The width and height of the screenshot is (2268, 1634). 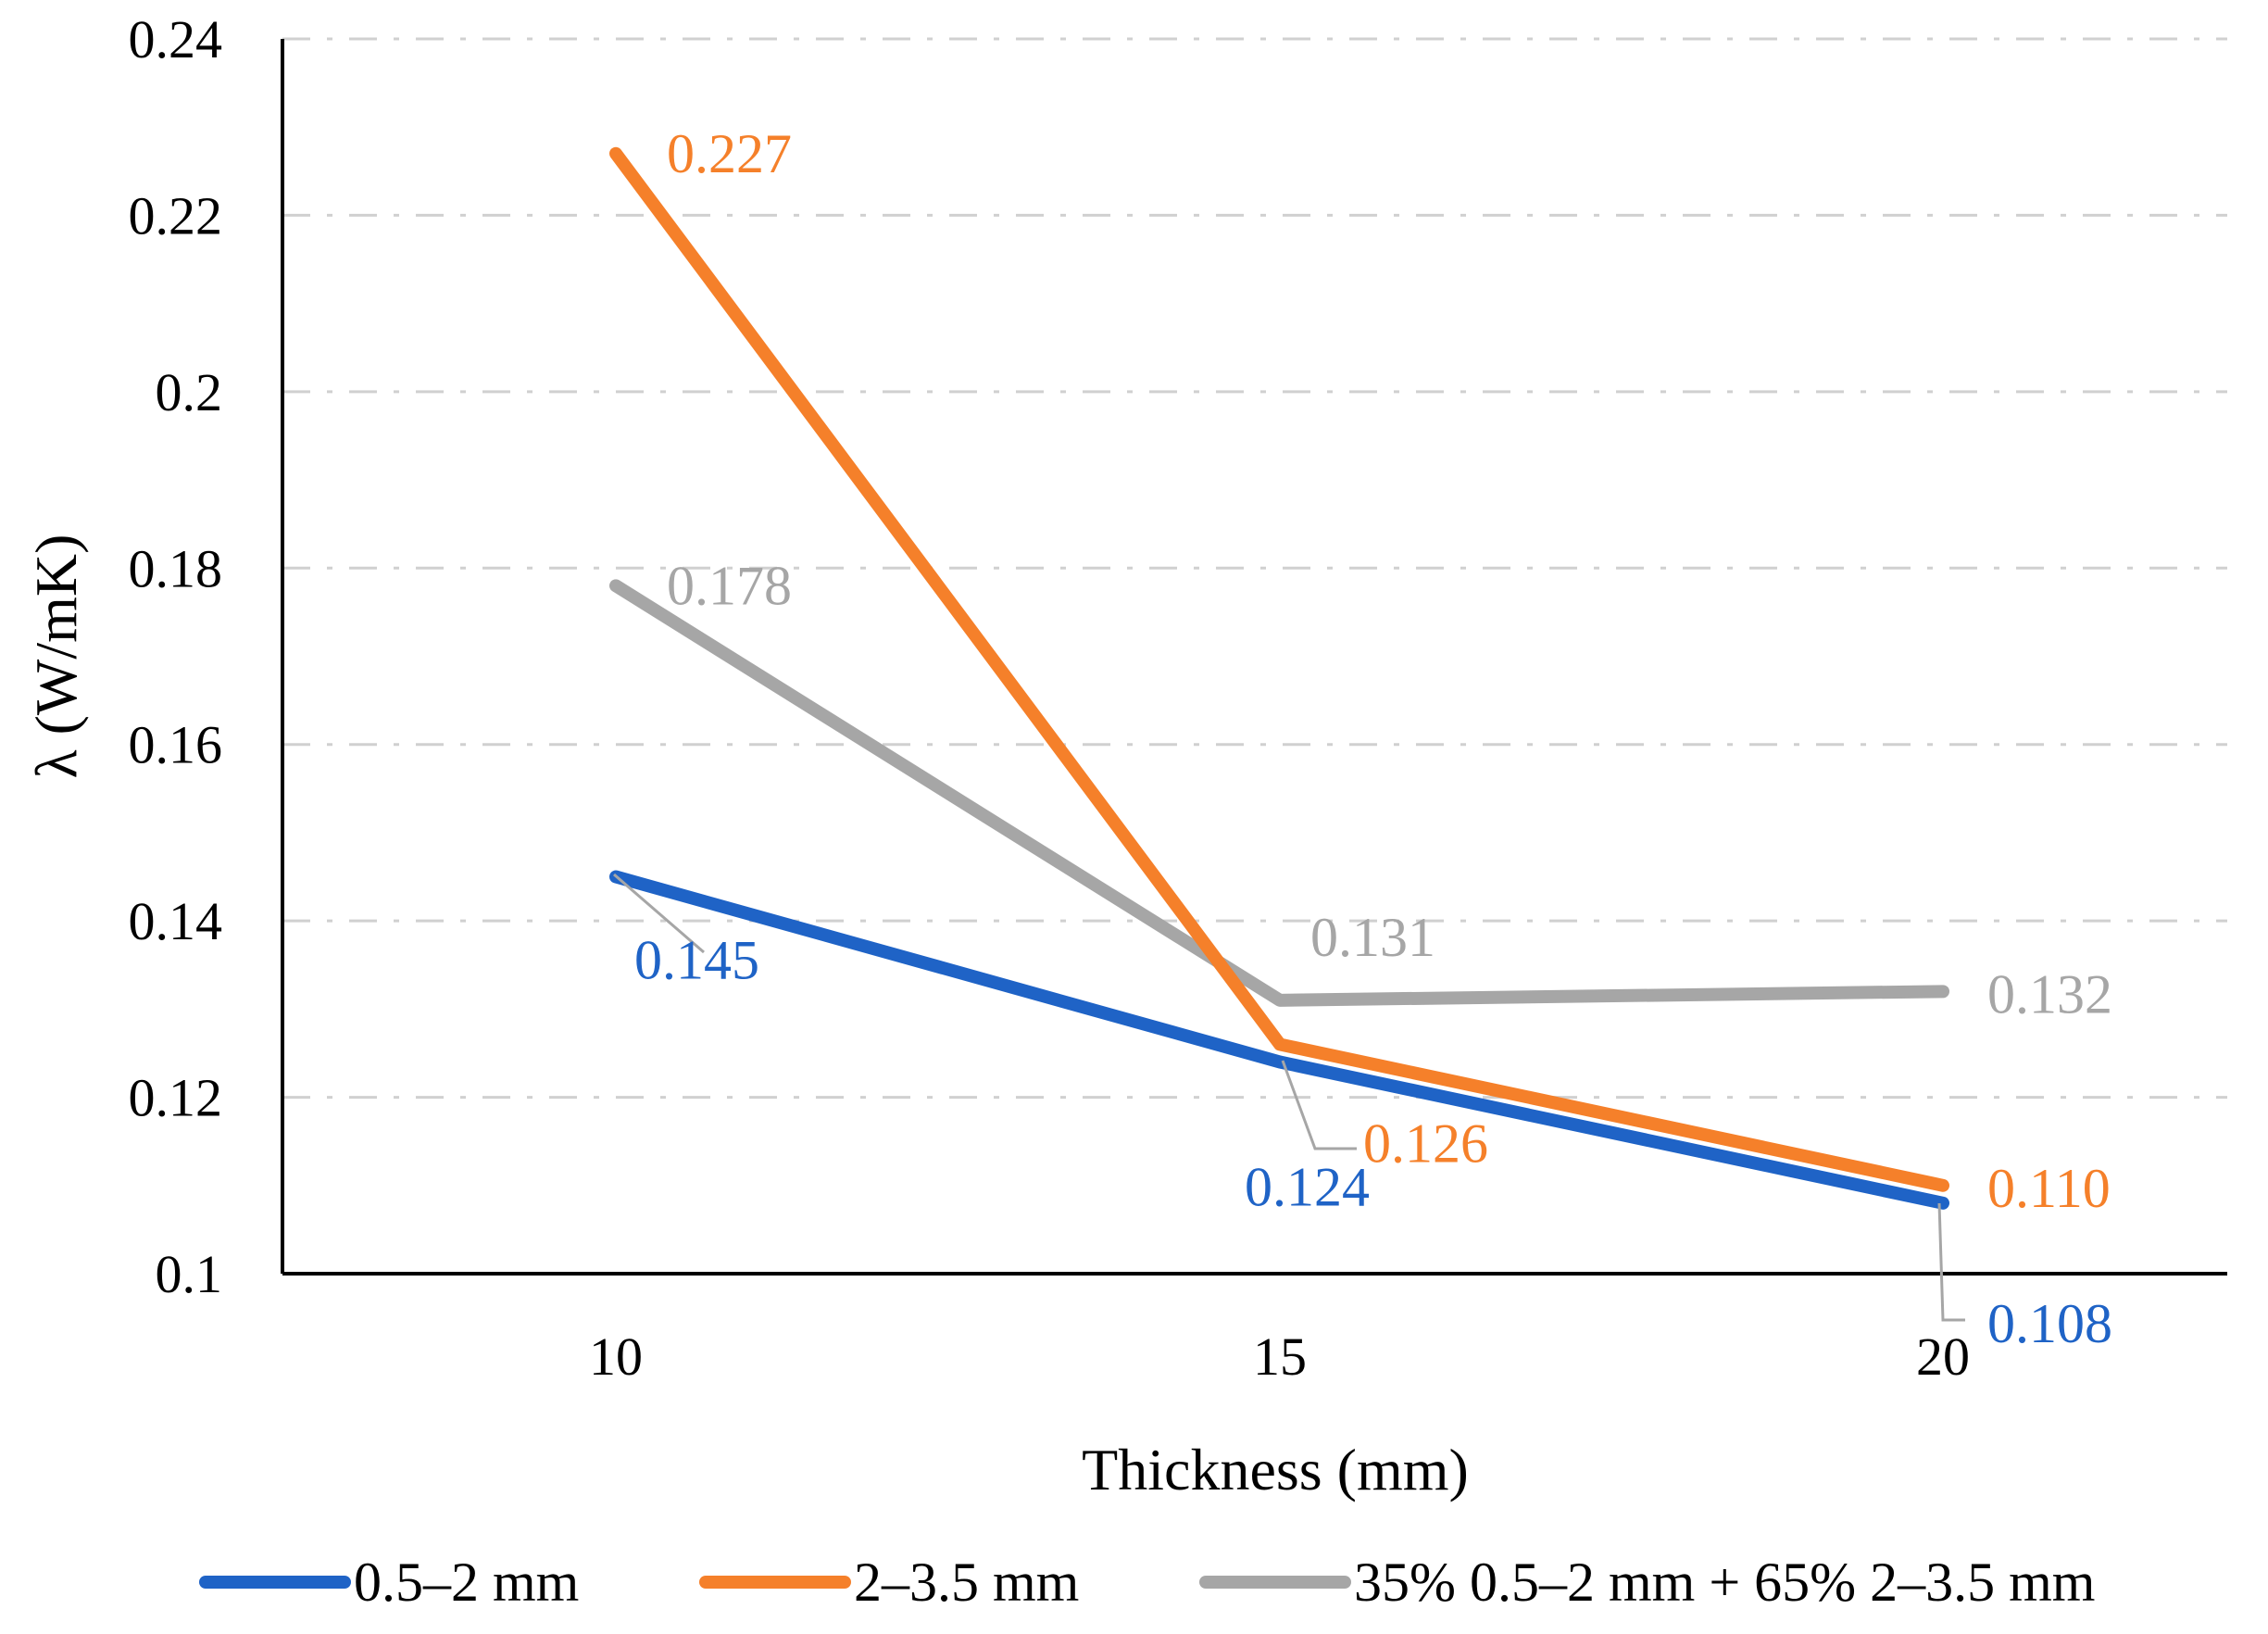 I want to click on legend-label: 0.5–2 mm, so click(x=466, y=1582).